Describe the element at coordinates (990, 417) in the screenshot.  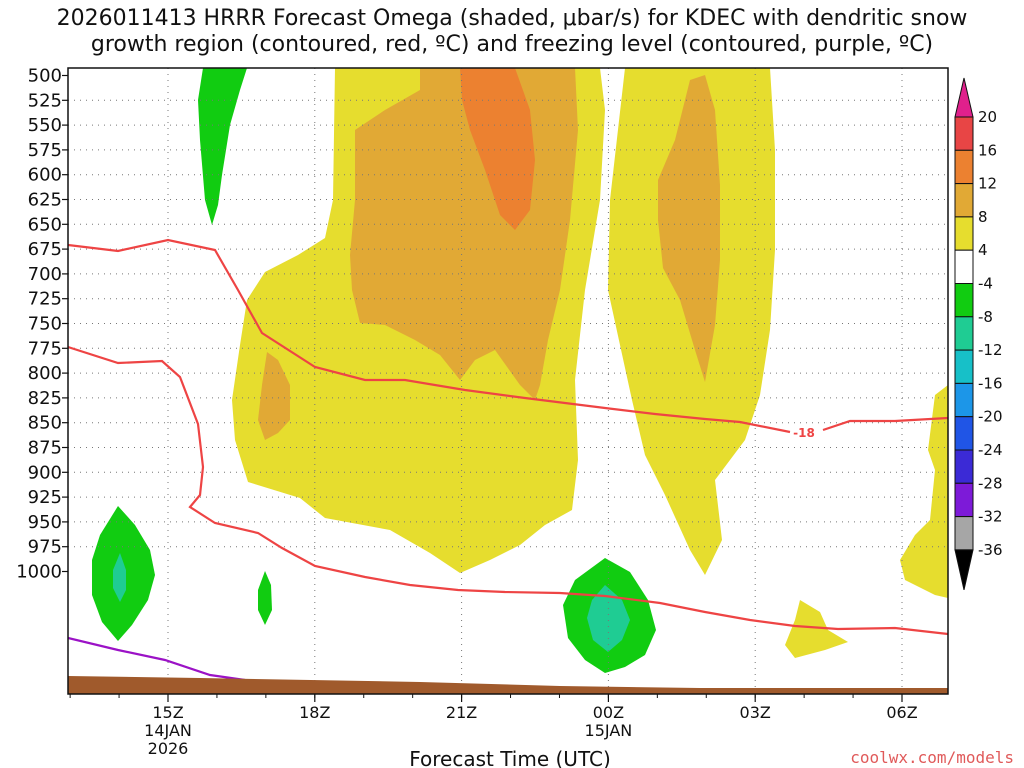
I see `colorbar-label: -20` at that location.